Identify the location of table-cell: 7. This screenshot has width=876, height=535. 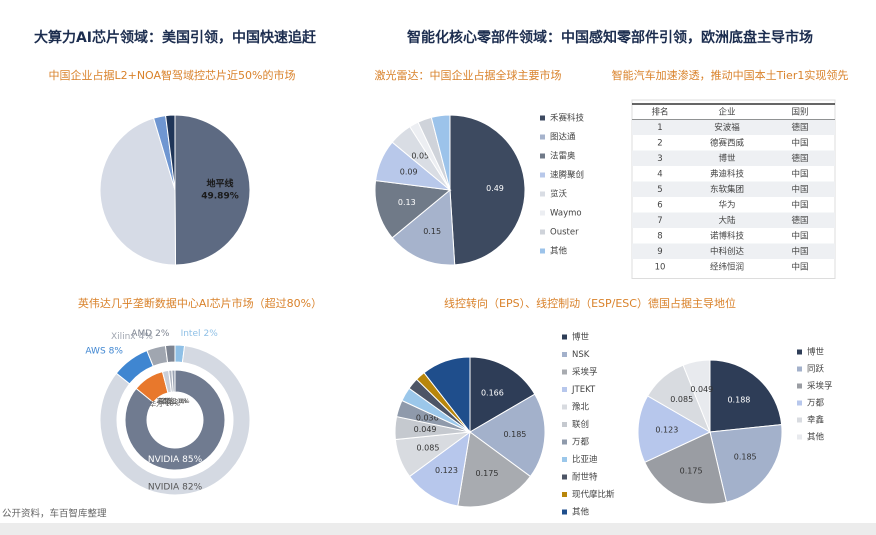
(659, 221).